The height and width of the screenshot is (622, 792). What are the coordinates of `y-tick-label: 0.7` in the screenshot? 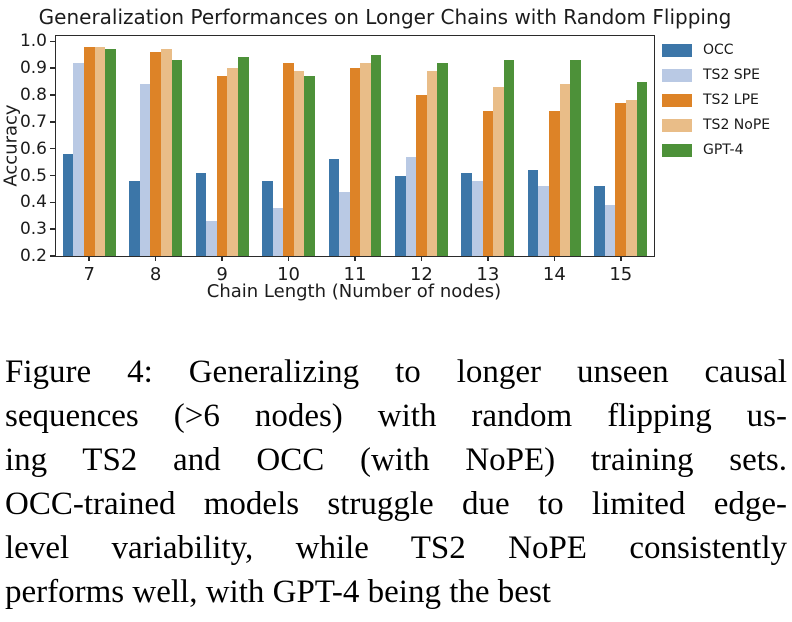 It's located at (33, 121).